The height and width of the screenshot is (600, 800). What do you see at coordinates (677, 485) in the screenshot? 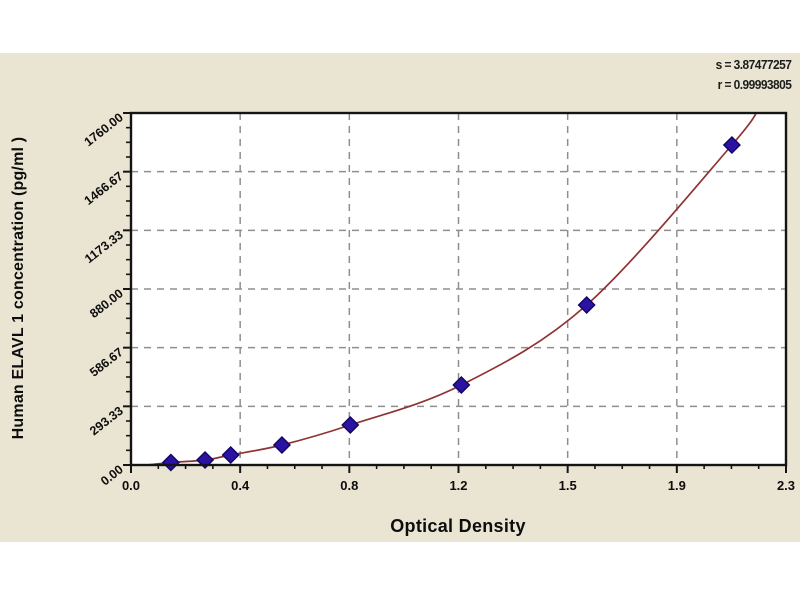
I see `x-tick-label: 1.9` at bounding box center [677, 485].